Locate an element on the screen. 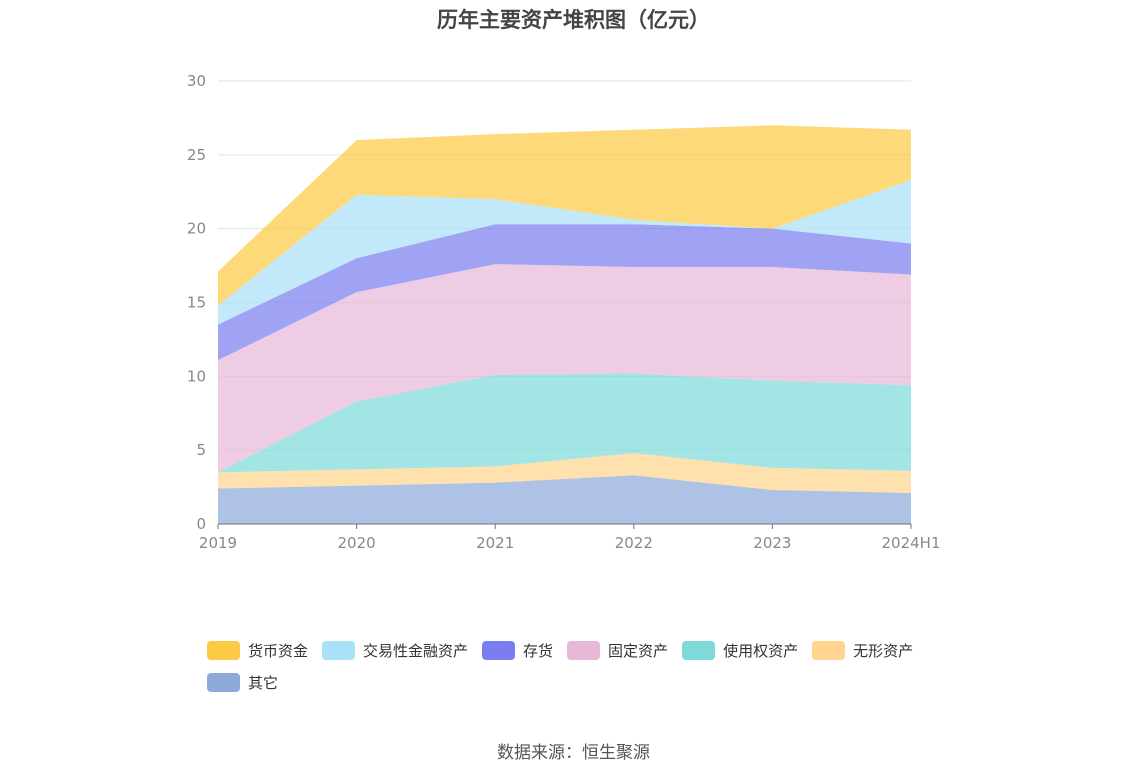 This screenshot has width=1147, height=776. x-tick-label: 2022 is located at coordinates (634, 543).